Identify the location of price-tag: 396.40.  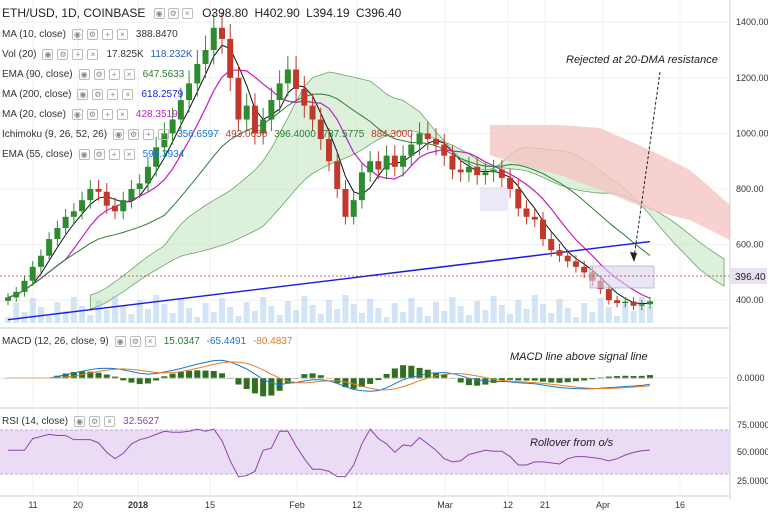
(749, 276).